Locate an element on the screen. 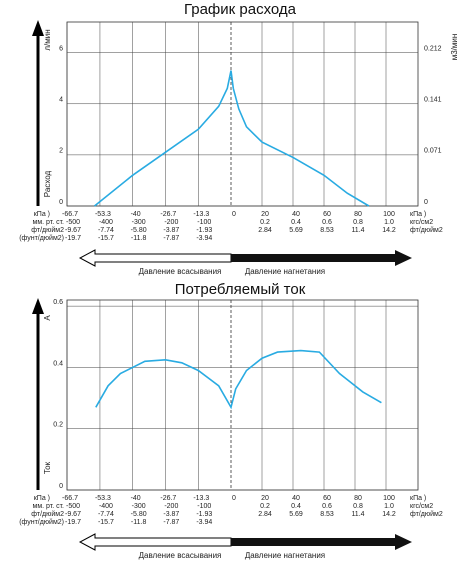  x-row-label: -200 is located at coordinates (171, 222).